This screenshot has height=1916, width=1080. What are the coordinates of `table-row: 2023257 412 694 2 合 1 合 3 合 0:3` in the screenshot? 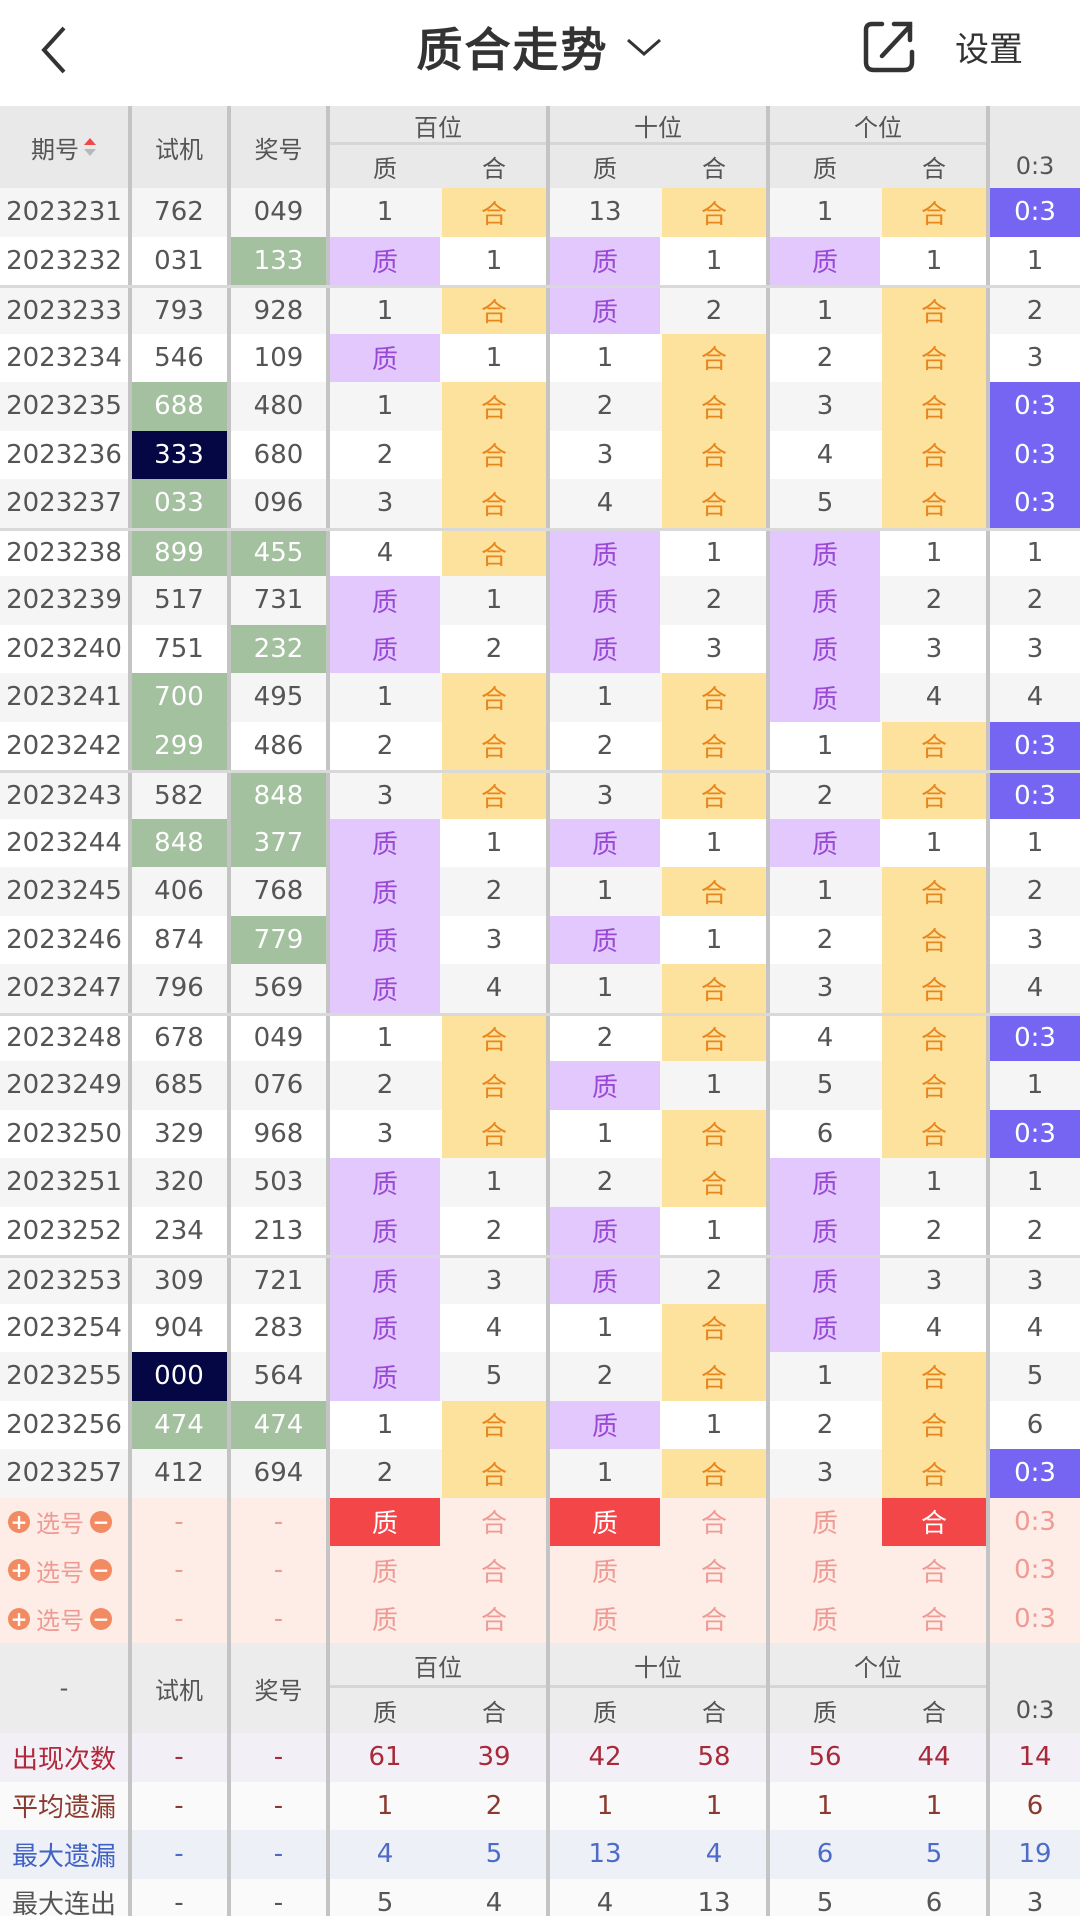 It's located at (540, 1473).